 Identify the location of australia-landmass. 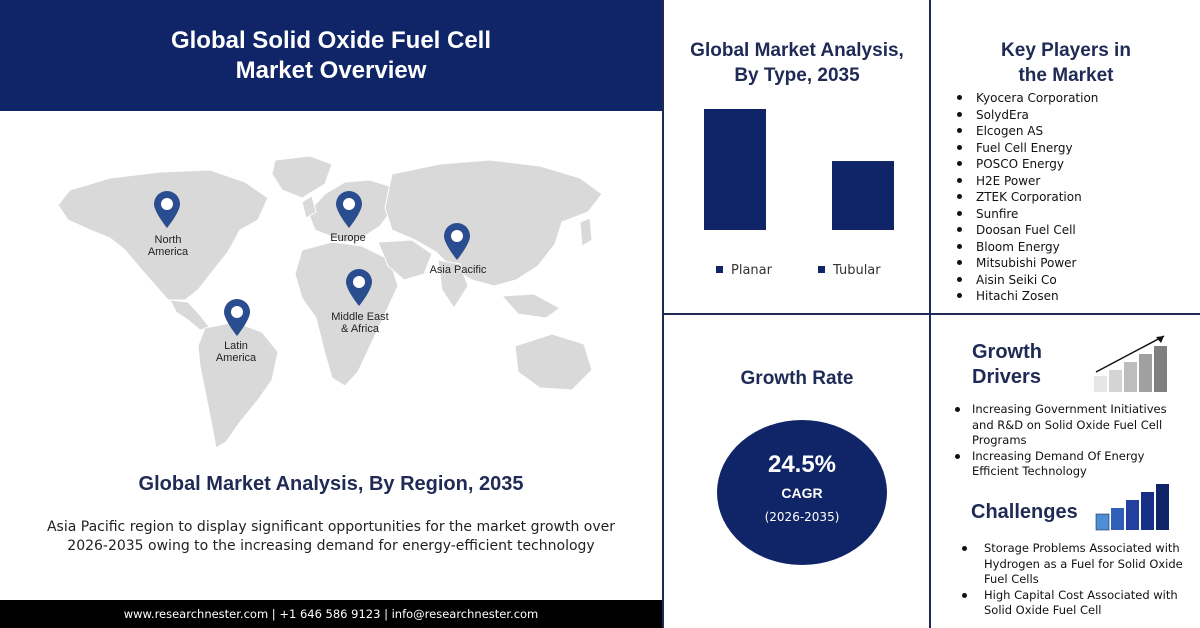
(553, 362).